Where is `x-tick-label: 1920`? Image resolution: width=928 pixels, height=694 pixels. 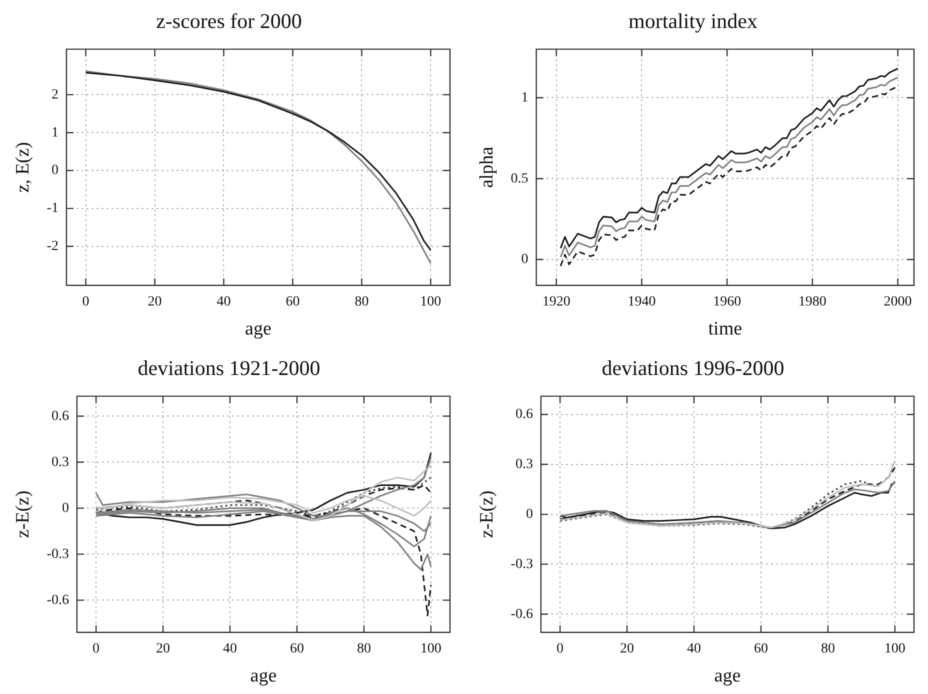
x-tick-label: 1920 is located at coordinates (556, 302).